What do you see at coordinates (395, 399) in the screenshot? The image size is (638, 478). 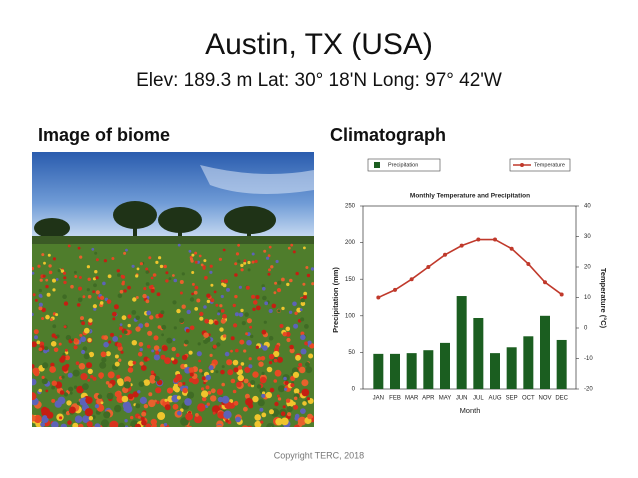 I see `x-tick-label: FEB` at bounding box center [395, 399].